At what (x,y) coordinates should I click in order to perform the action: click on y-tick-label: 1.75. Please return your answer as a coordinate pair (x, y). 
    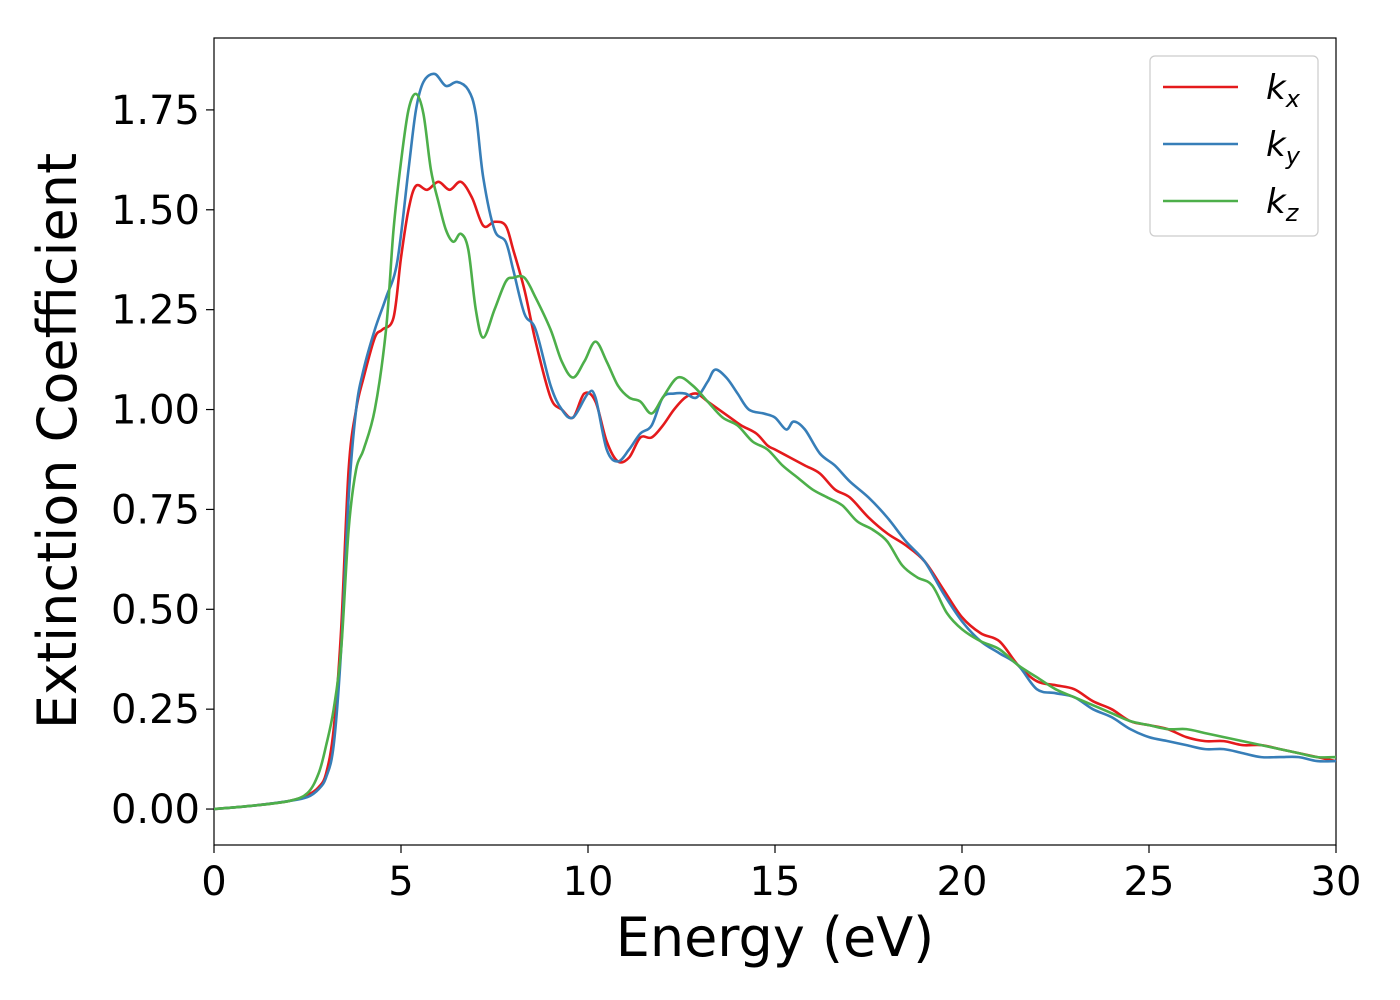
    Looking at the image, I should click on (155, 111).